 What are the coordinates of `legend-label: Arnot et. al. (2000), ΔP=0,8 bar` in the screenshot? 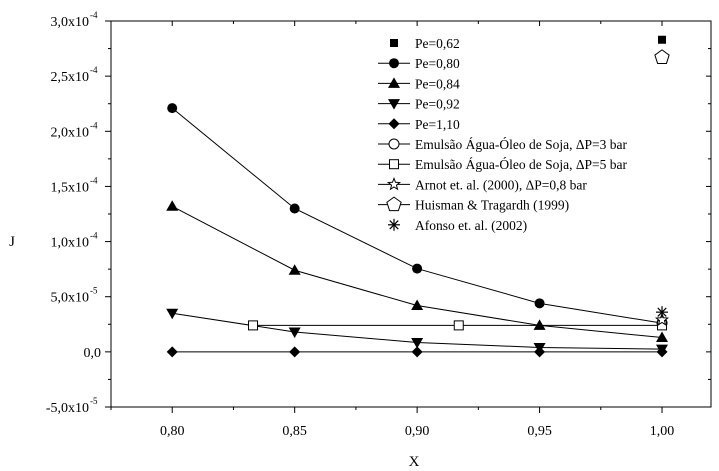 It's located at (501, 184).